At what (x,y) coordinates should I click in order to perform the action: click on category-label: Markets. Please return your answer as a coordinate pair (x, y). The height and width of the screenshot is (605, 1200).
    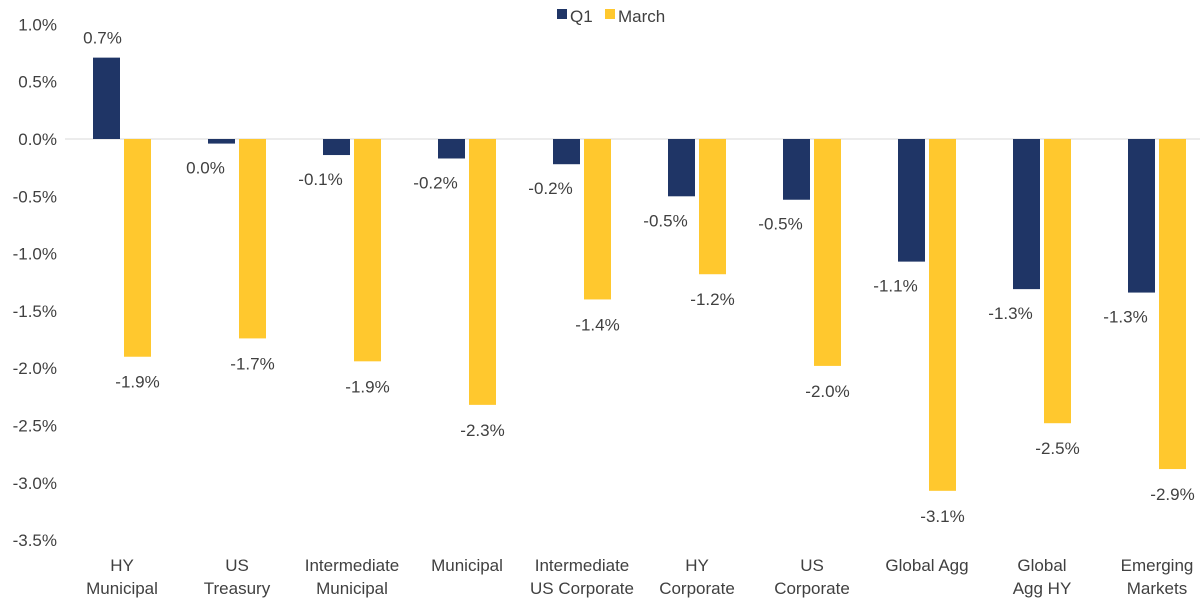
    Looking at the image, I should click on (1157, 588).